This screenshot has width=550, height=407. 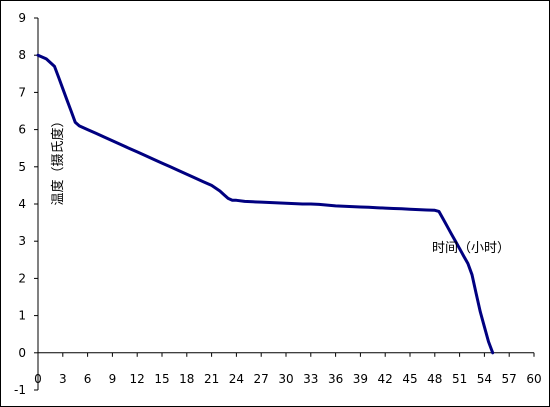 I want to click on y-tick-label: -1, so click(x=20, y=390).